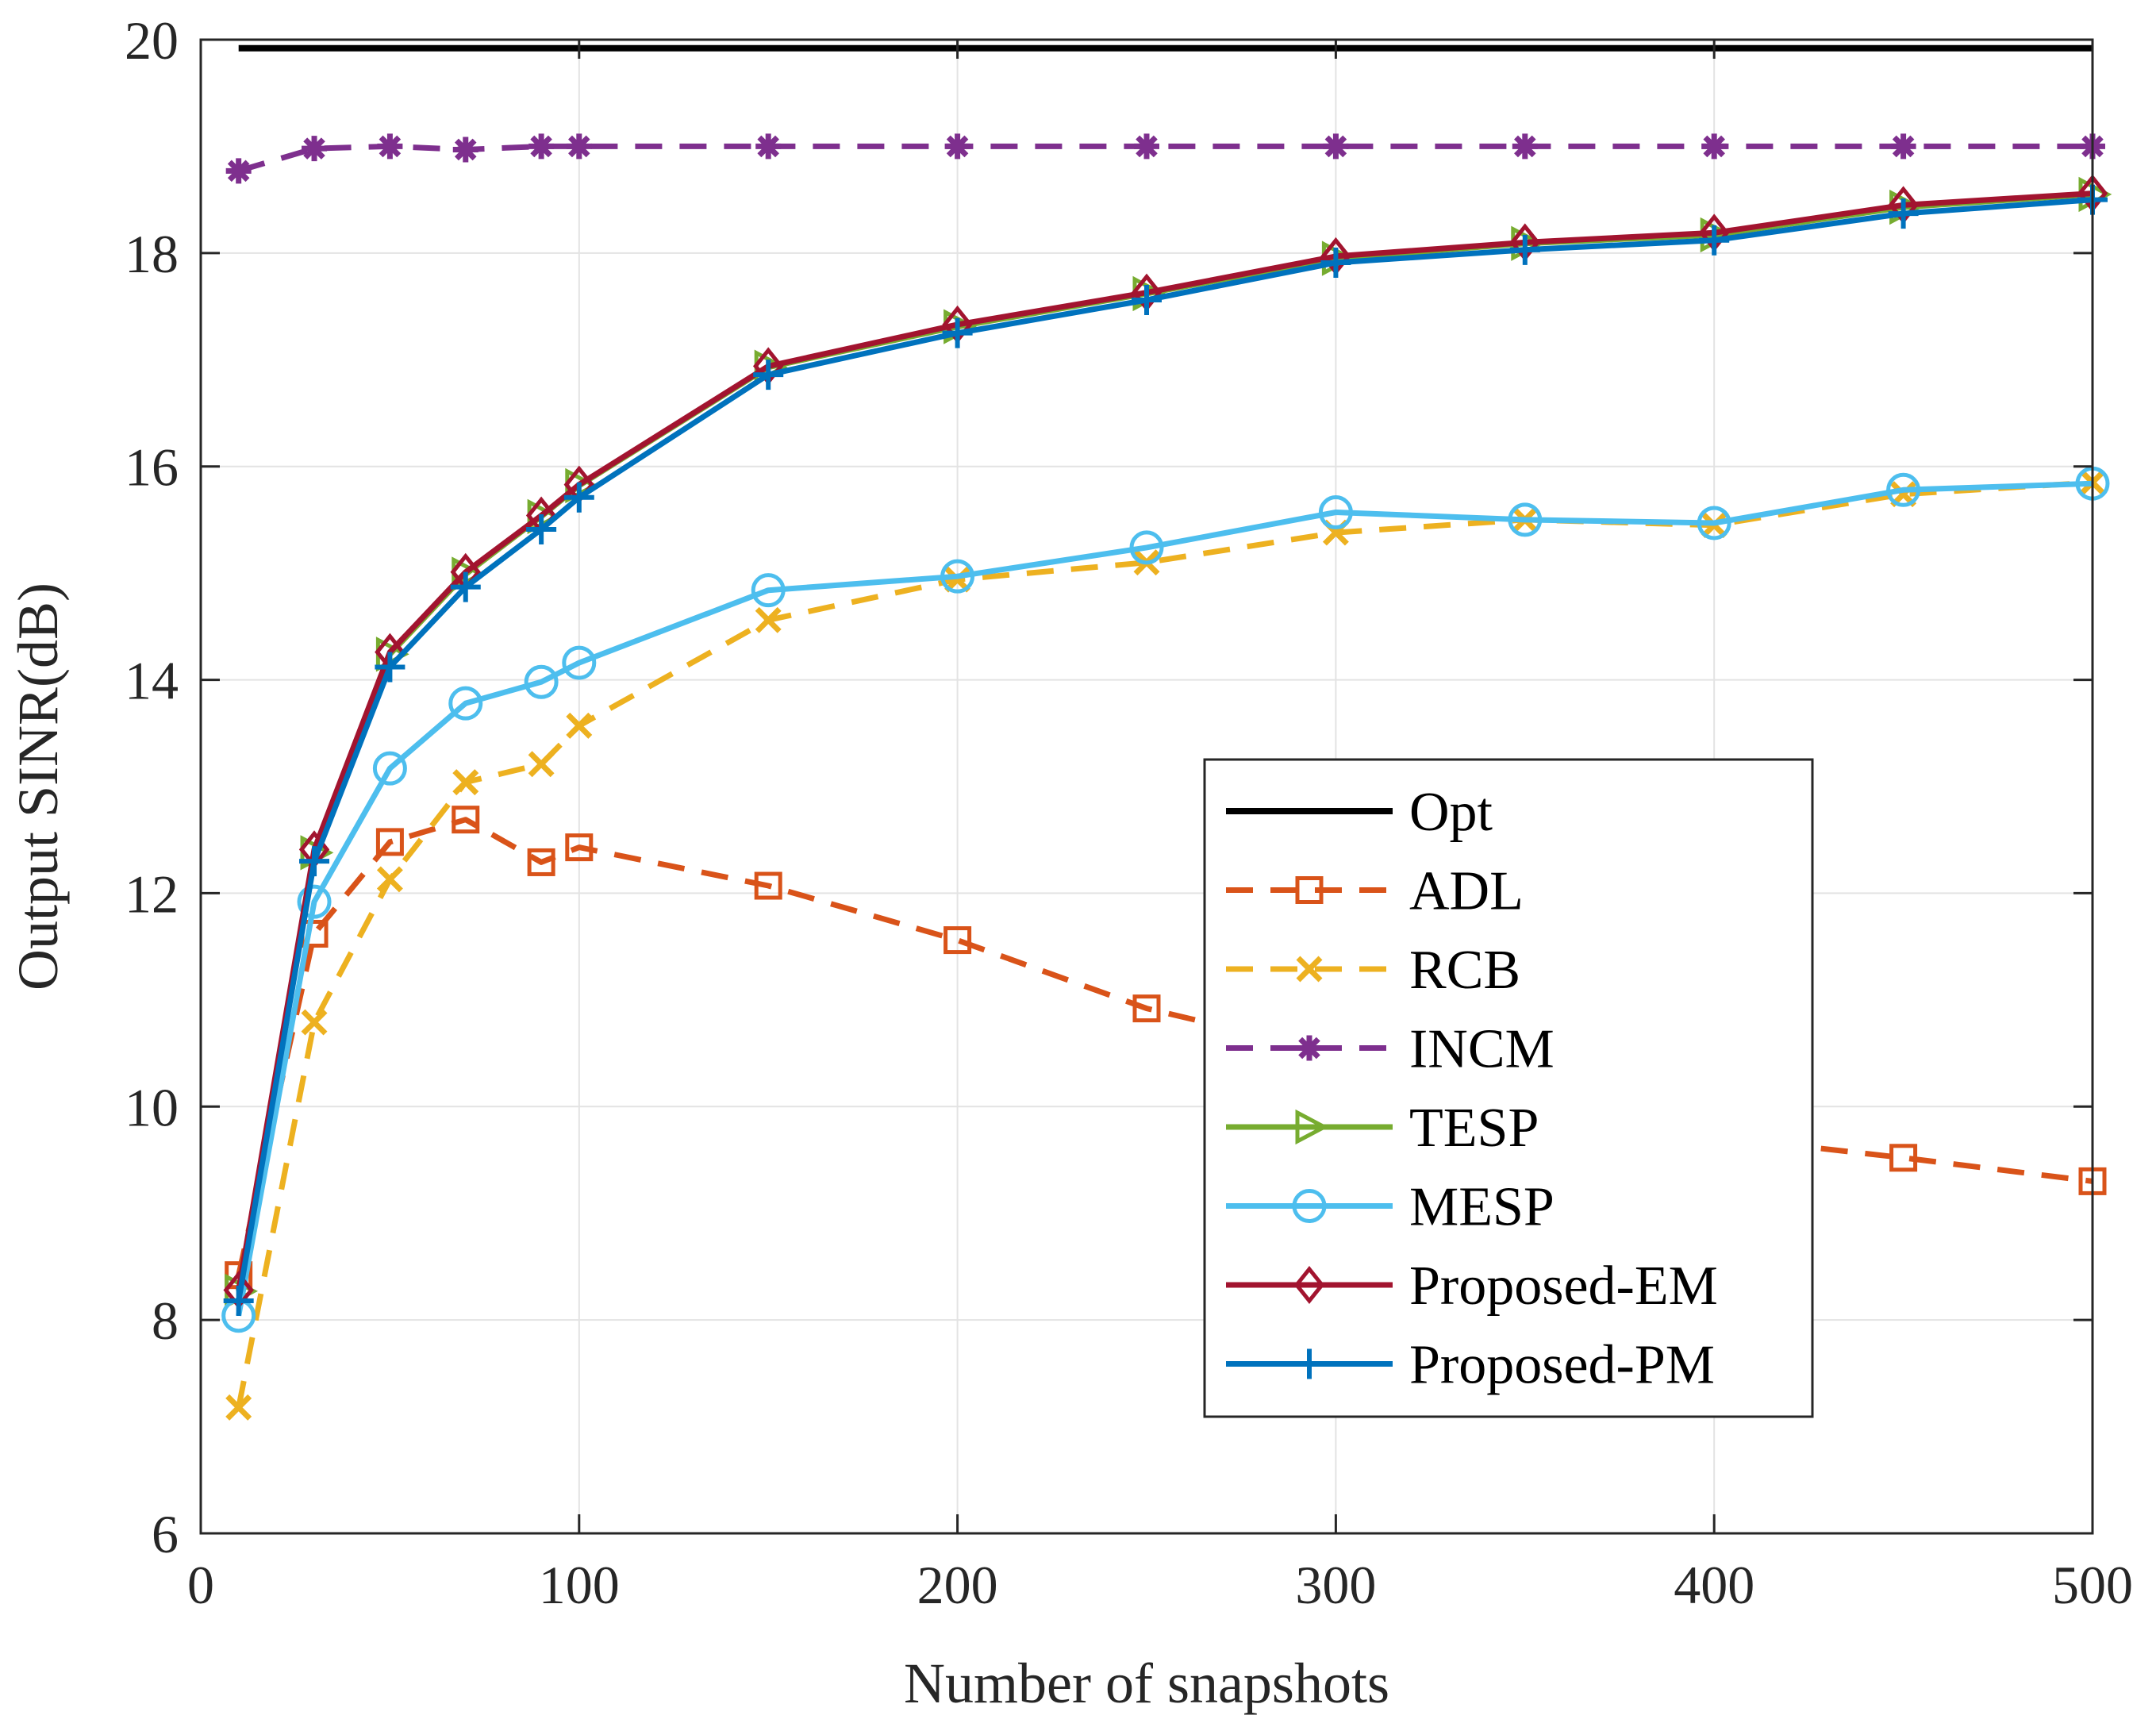  I want to click on legend-marker-incm, so click(1309, 1048).